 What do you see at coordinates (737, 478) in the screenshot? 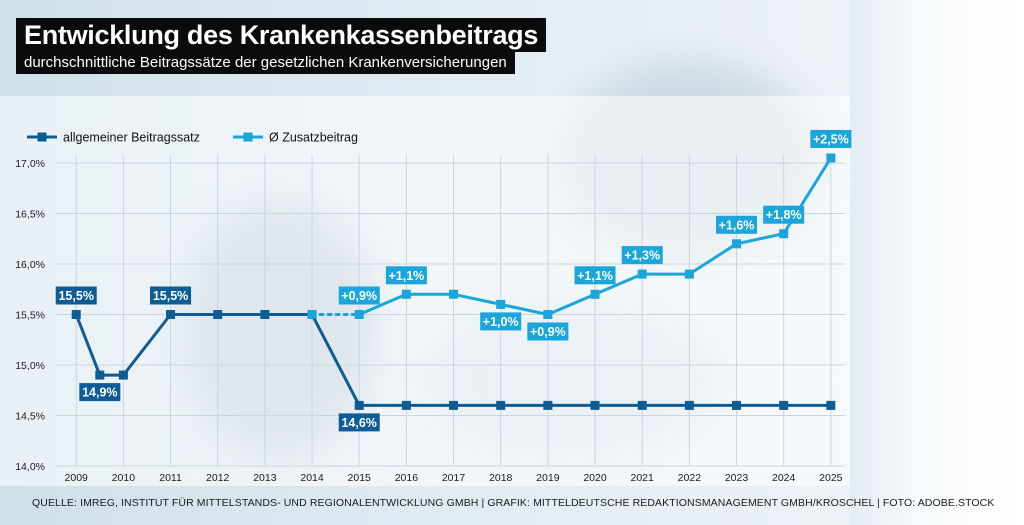
I see `x-tick-label: 2023` at bounding box center [737, 478].